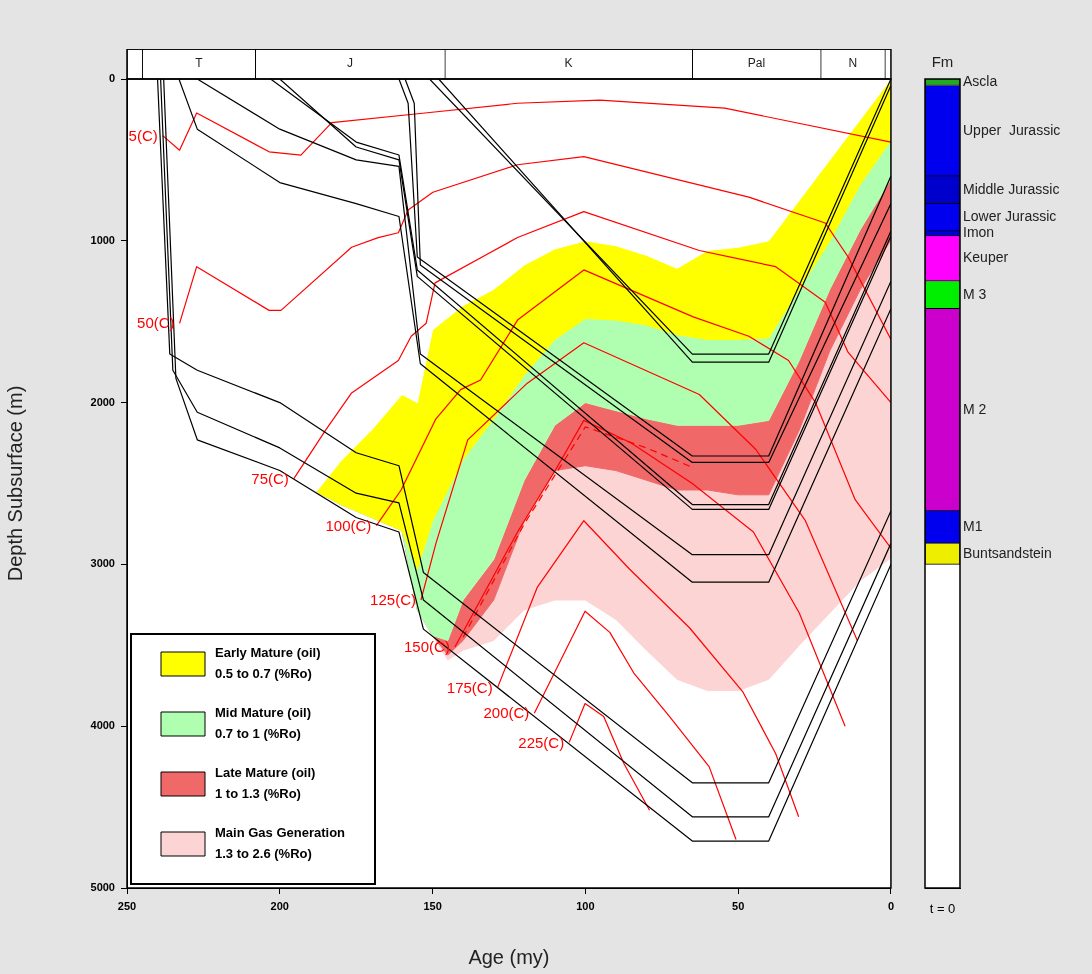 This screenshot has width=1092, height=974. Describe the element at coordinates (585, 905) in the screenshot. I see `x-tick-label: 100` at that location.